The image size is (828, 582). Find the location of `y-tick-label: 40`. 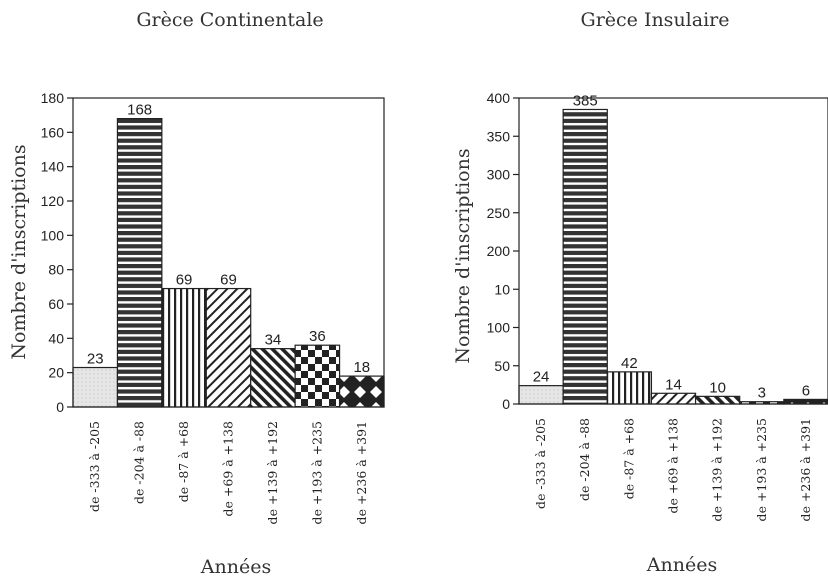

y-tick-label: 40 is located at coordinates (56, 338).